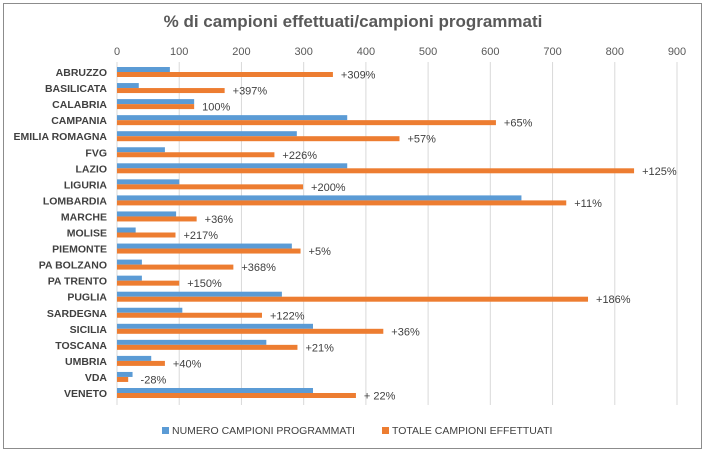 Image resolution: width=706 pixels, height=453 pixels. Describe the element at coordinates (89, 330) in the screenshot. I see `category-label: SICILIA` at that location.